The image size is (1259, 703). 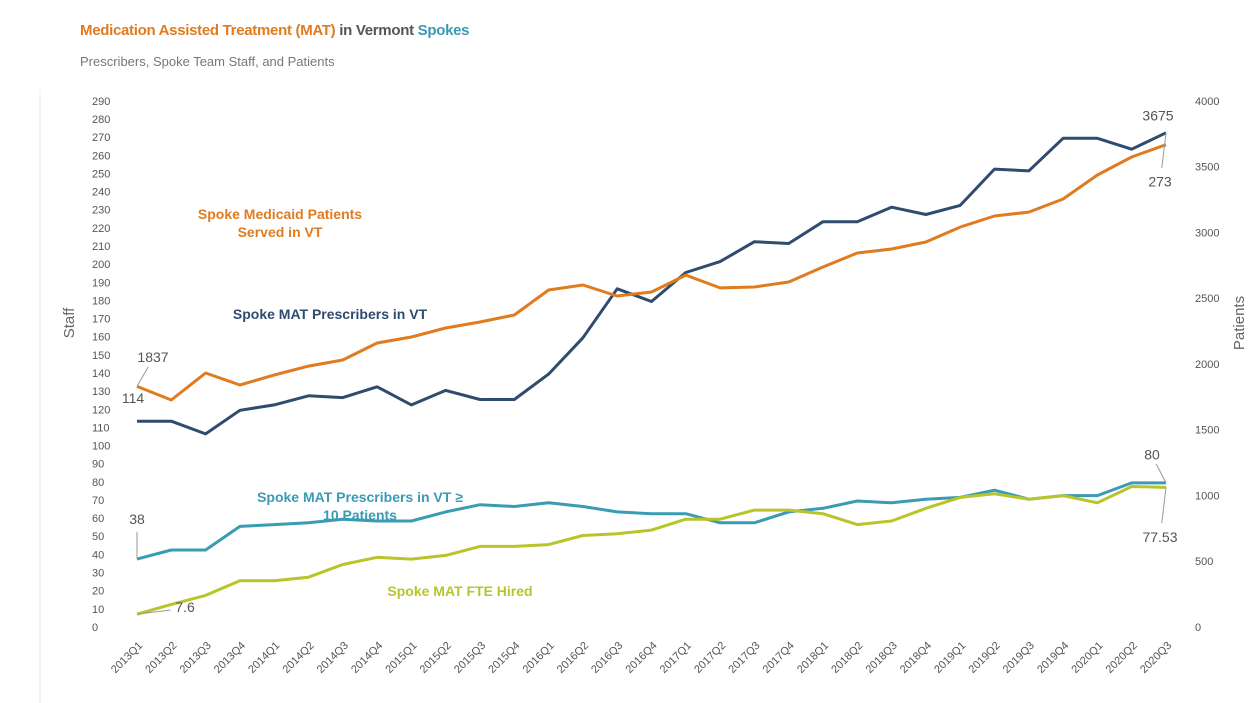 I want to click on x-tick-label: 2020Q1, so click(x=1087, y=658).